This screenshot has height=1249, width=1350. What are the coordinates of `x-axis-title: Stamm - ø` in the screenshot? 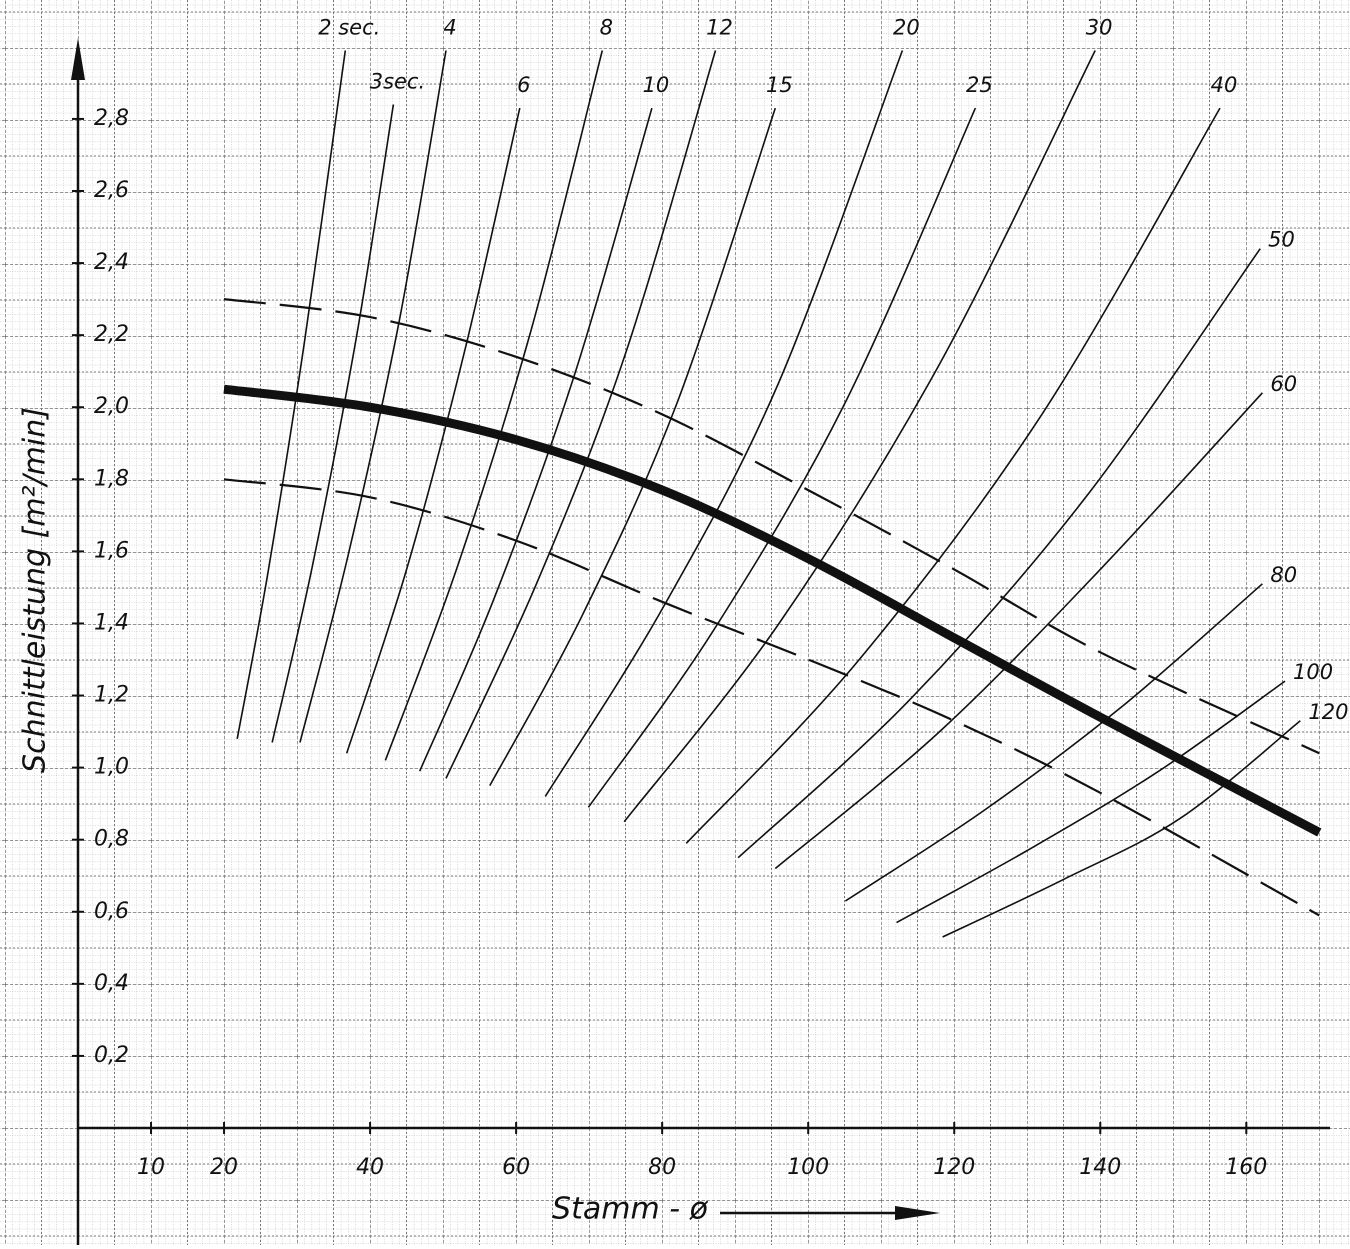 It's located at (630, 1209).